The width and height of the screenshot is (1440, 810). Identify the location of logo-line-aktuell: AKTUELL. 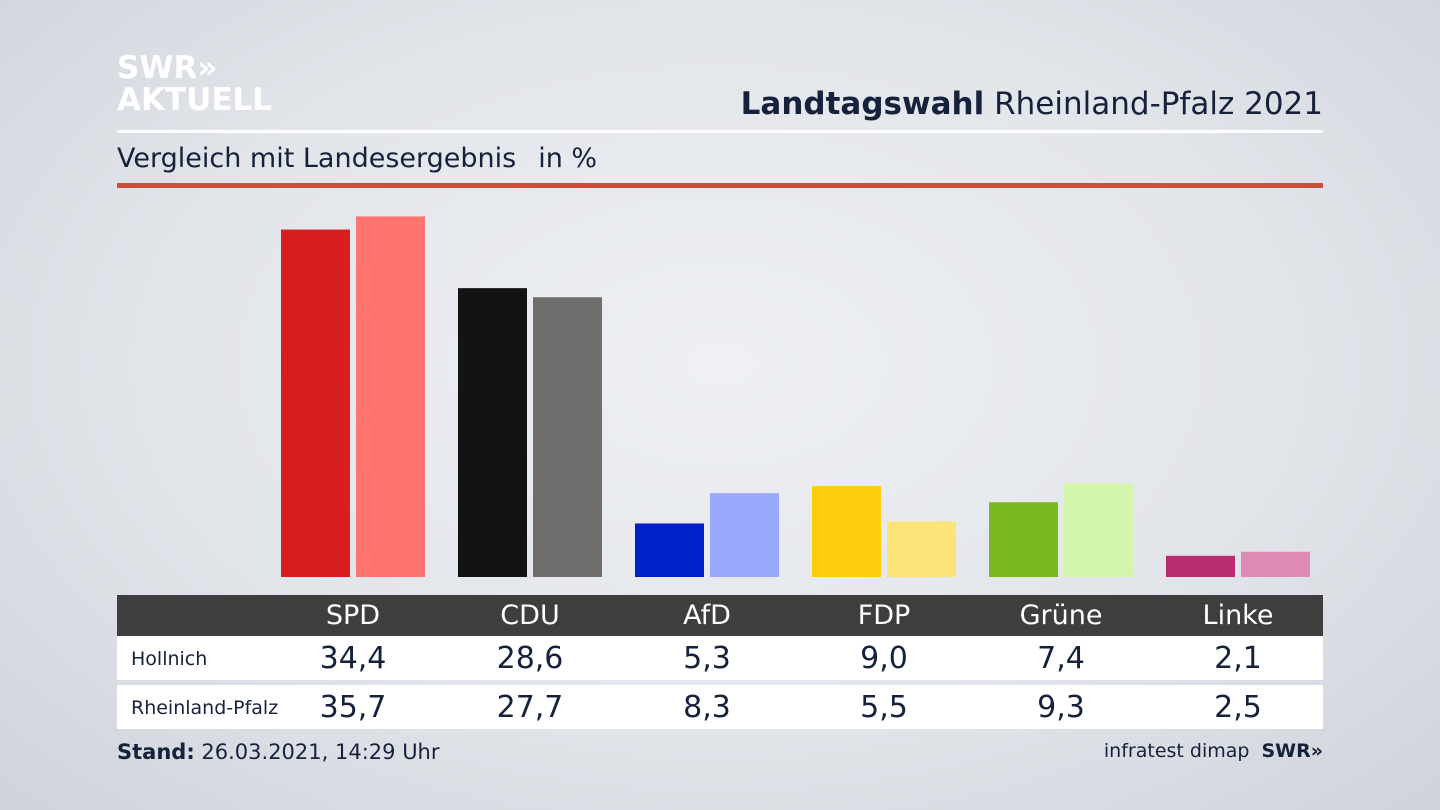
(195, 100).